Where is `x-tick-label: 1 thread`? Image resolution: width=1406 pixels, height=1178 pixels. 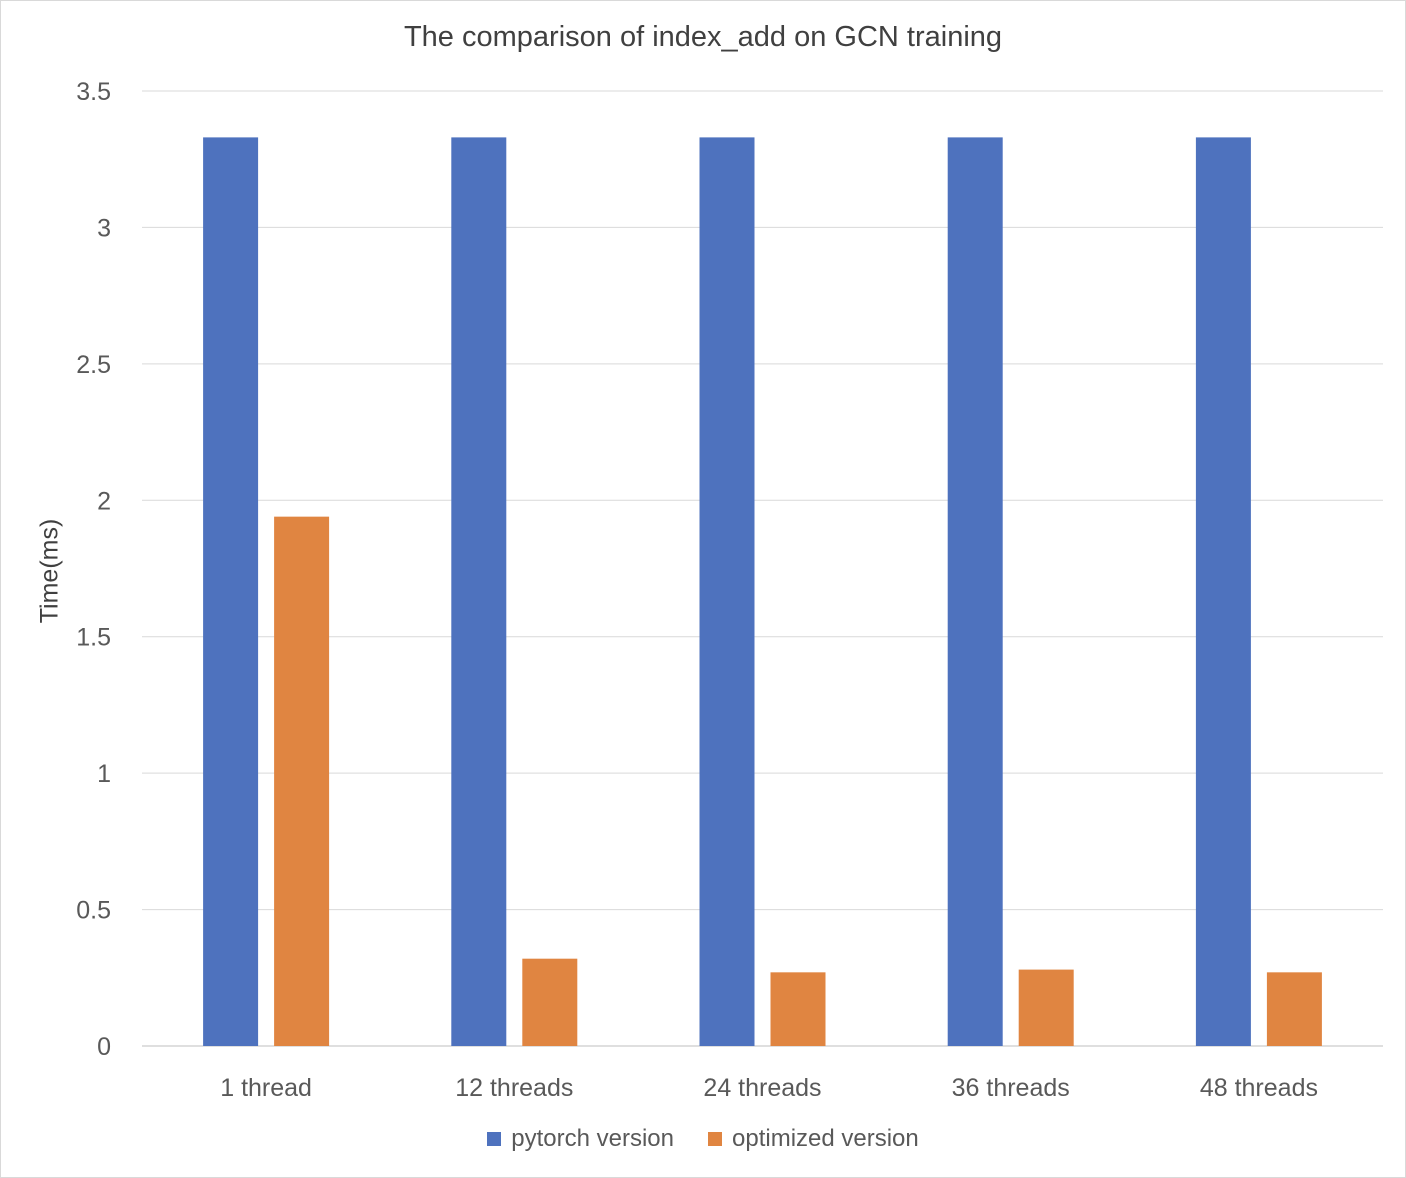
x-tick-label: 1 thread is located at coordinates (266, 1088).